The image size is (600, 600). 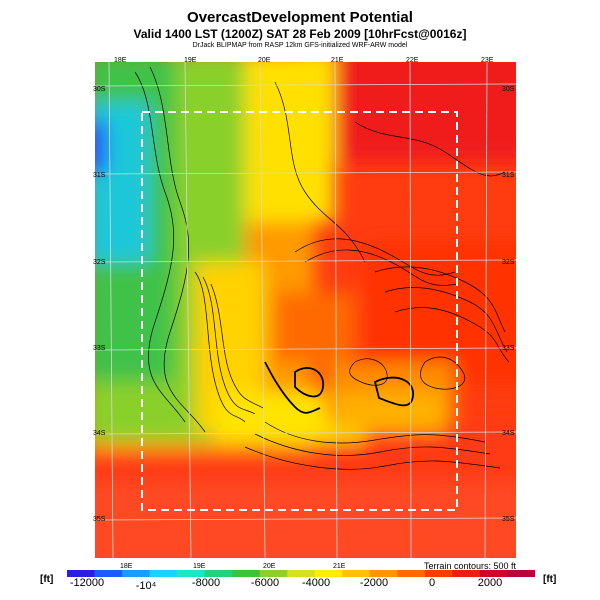 I want to click on colorbar-tick-label: -2000, so click(x=374, y=583).